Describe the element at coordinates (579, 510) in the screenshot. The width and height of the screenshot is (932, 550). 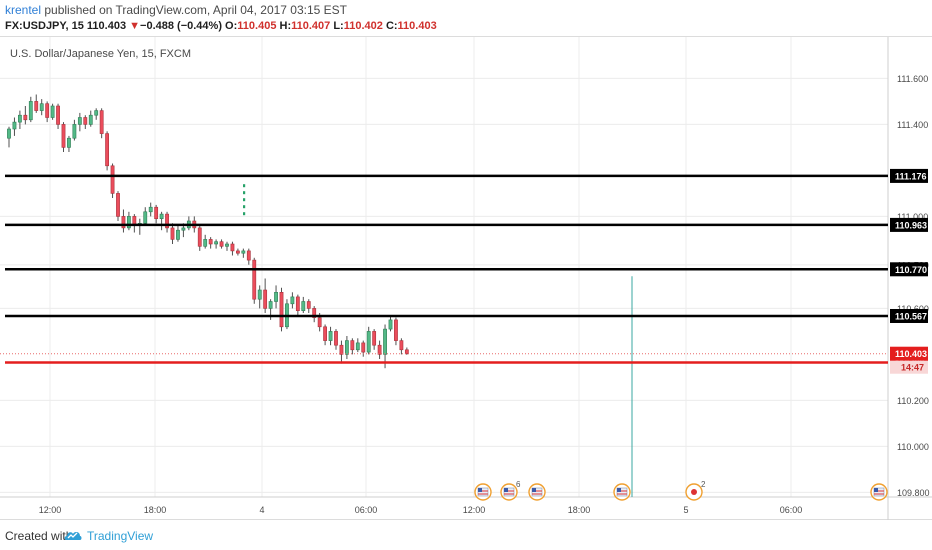
I see `time-tick-label: 18:00` at that location.